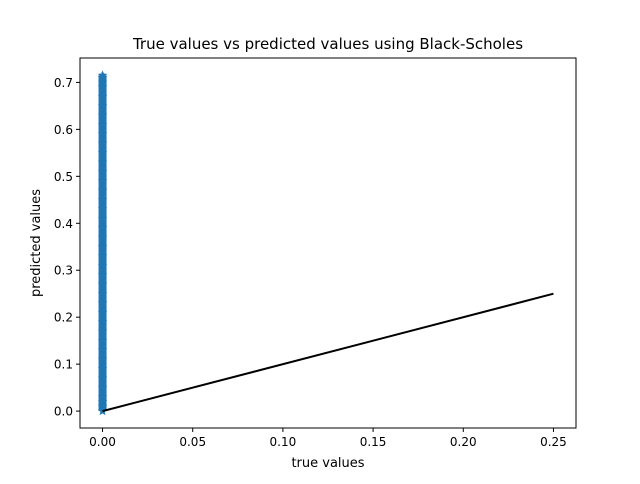 The width and height of the screenshot is (640, 484). I want to click on x-tick-label: 0.25, so click(553, 442).